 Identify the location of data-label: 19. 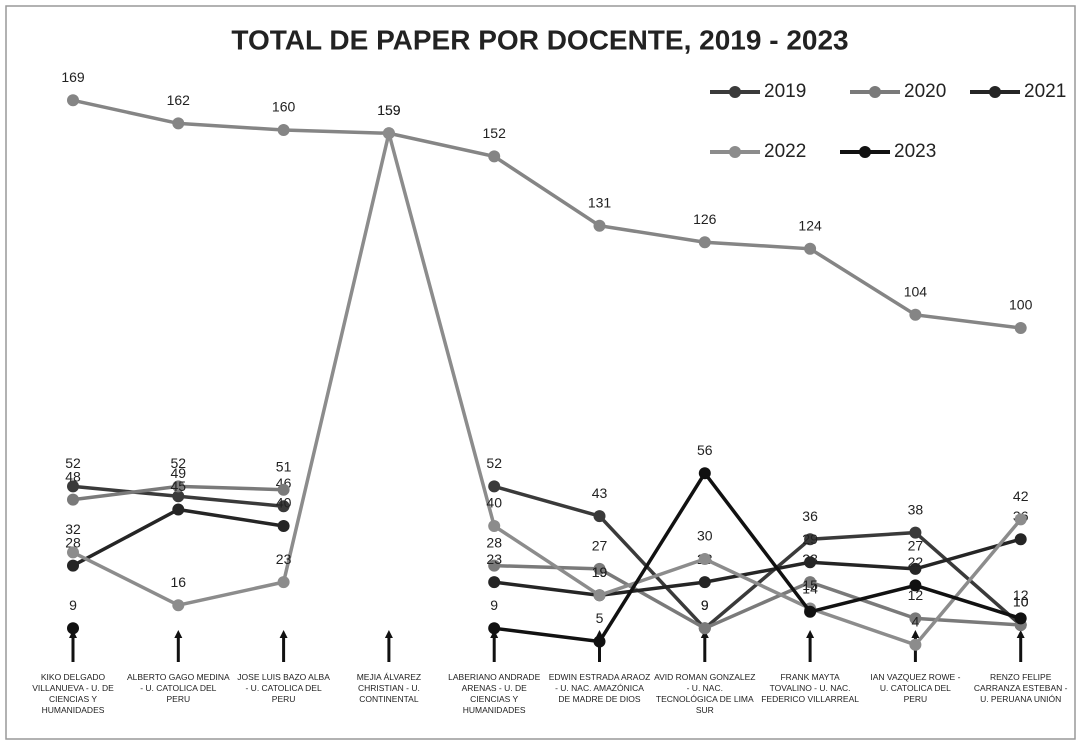
(600, 572).